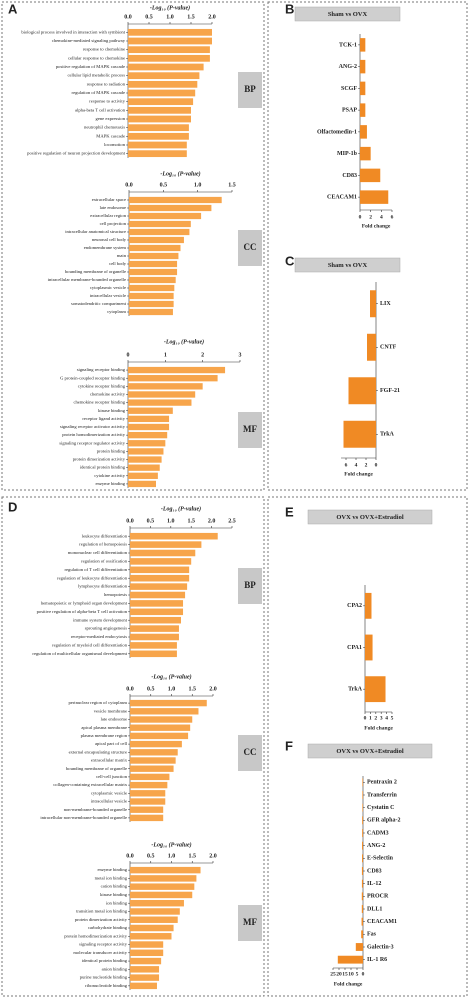  I want to click on category-label: CEACAM1, so click(342, 198).